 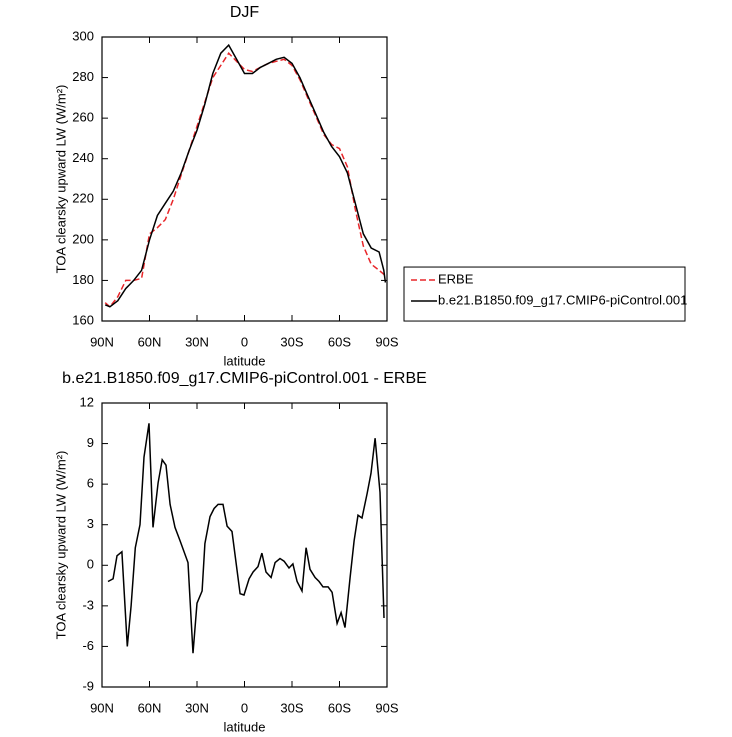 What do you see at coordinates (90, 564) in the screenshot?
I see `y-tick-label: 0` at bounding box center [90, 564].